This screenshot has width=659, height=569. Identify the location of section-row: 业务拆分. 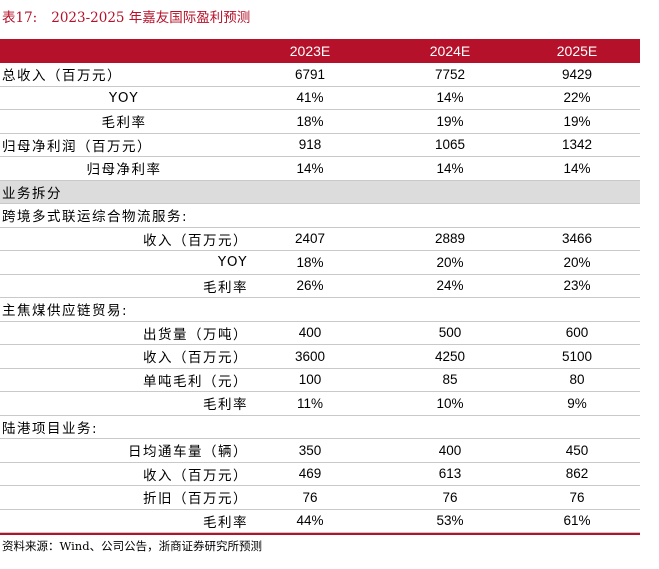
(321, 192).